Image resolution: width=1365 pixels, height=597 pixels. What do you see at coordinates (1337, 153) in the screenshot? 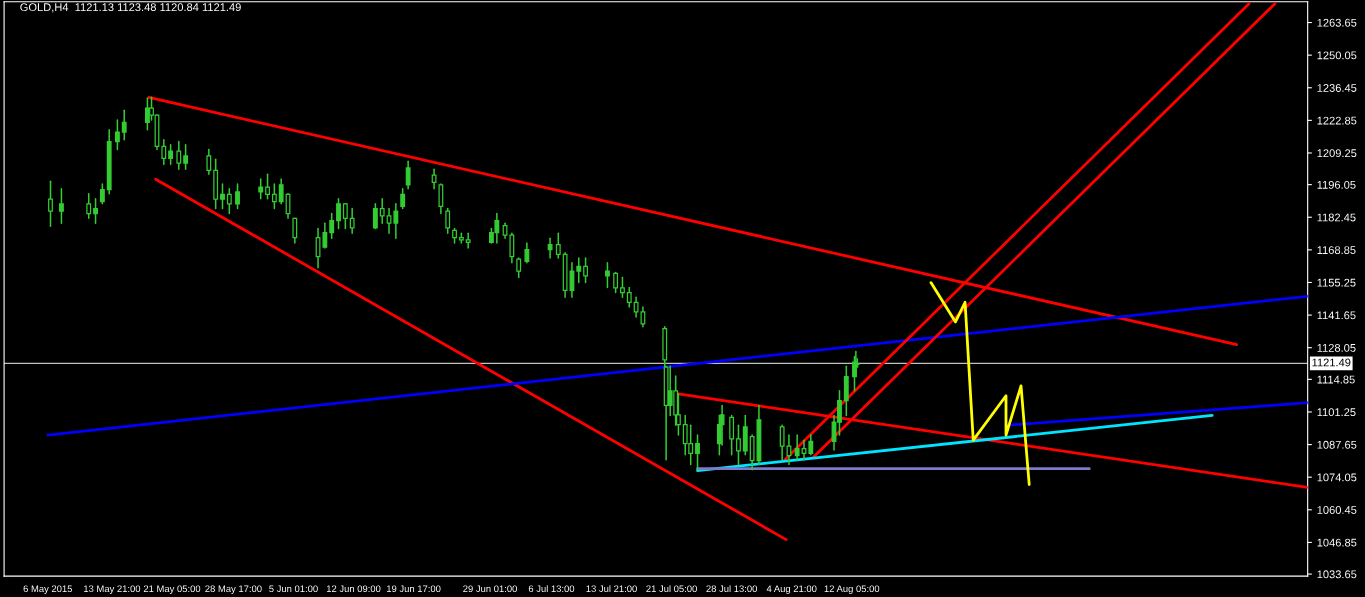
I see `y-tick-label: 1209.25` at bounding box center [1337, 153].